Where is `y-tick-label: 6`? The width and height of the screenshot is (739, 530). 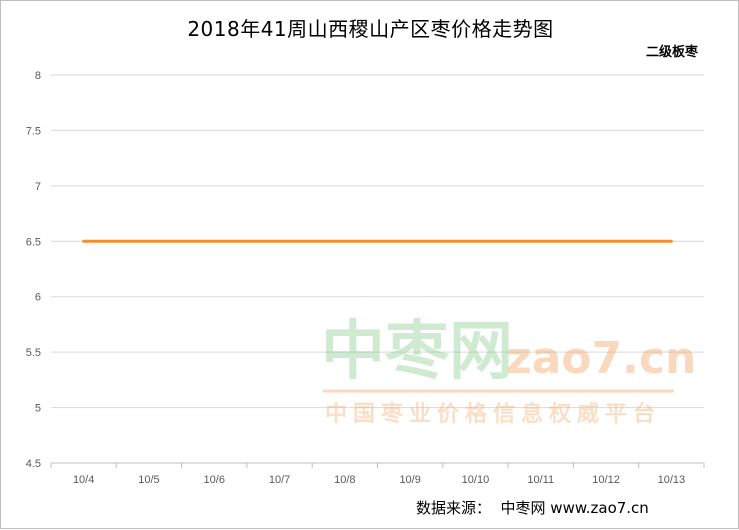
y-tick-label: 6 is located at coordinates (38, 298).